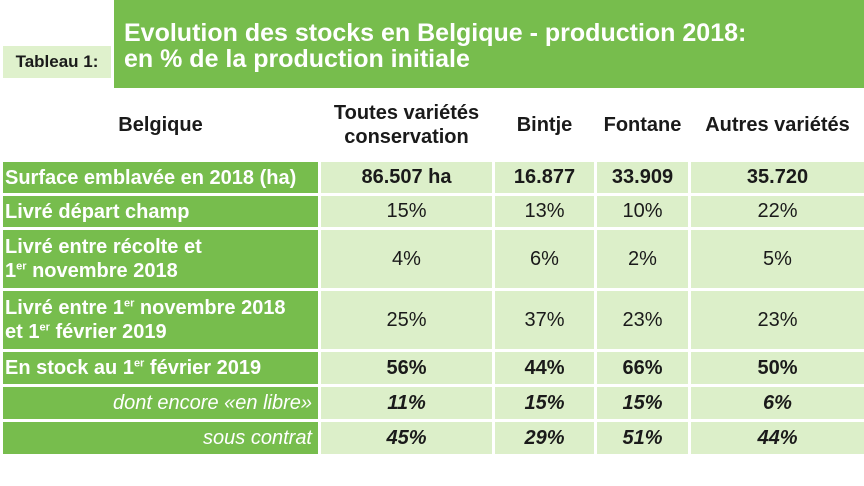  What do you see at coordinates (776, 125) in the screenshot?
I see `header-autres-varietes: Autres variétés` at bounding box center [776, 125].